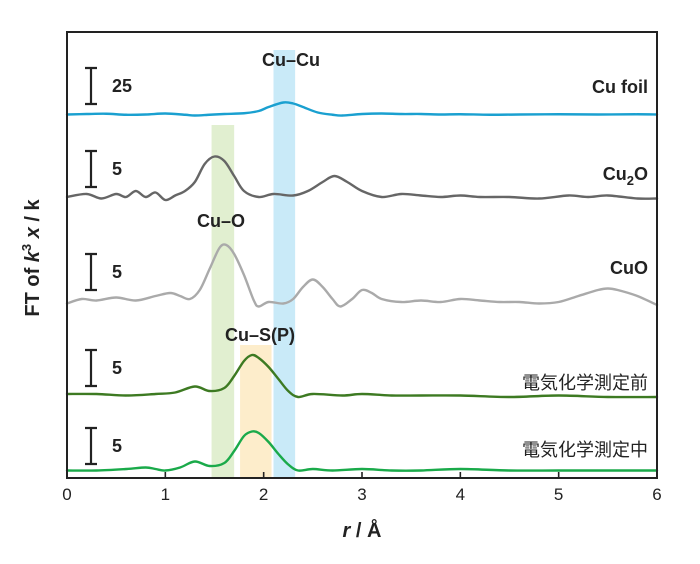 The image size is (700, 564). I want to click on band-labels: Cu–O Cu–S(P) Cu–Cu, so click(258, 197).